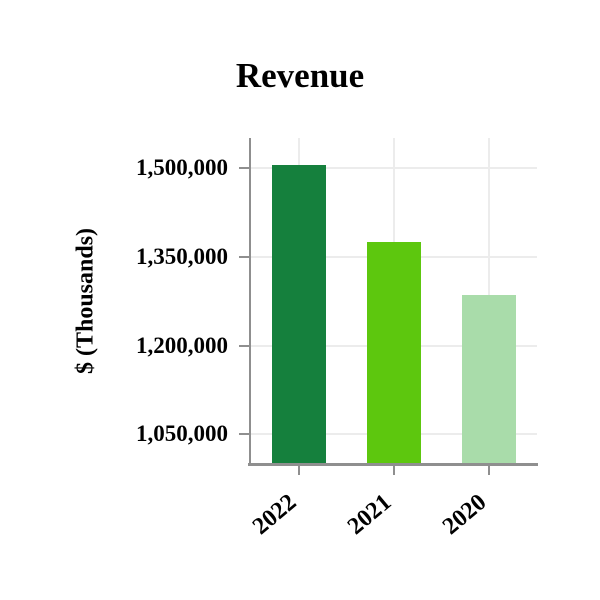 This screenshot has width=600, height=600. Describe the element at coordinates (182, 345) in the screenshot. I see `y-tick-label: 1,200,000` at that location.